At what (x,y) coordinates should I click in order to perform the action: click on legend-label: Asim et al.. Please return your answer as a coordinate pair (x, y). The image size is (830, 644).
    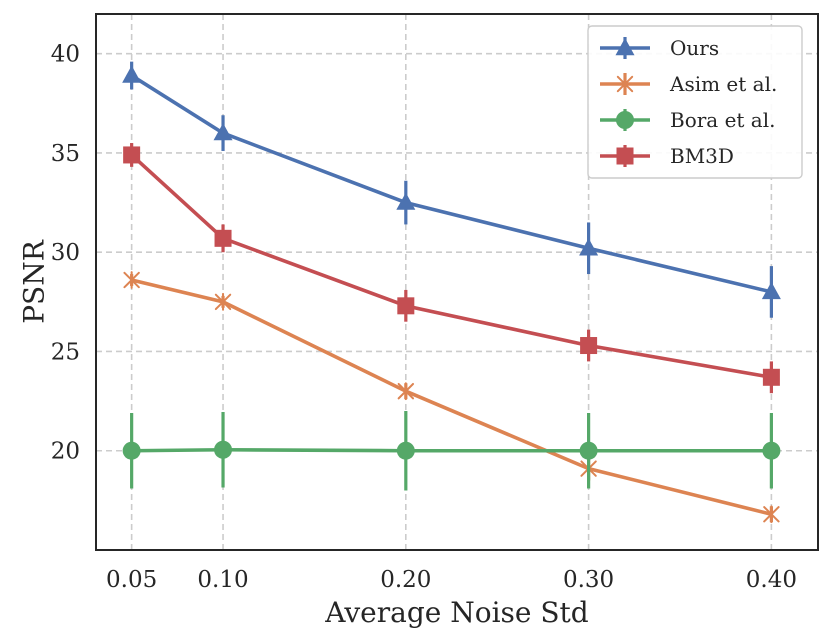
    Looking at the image, I should click on (723, 84).